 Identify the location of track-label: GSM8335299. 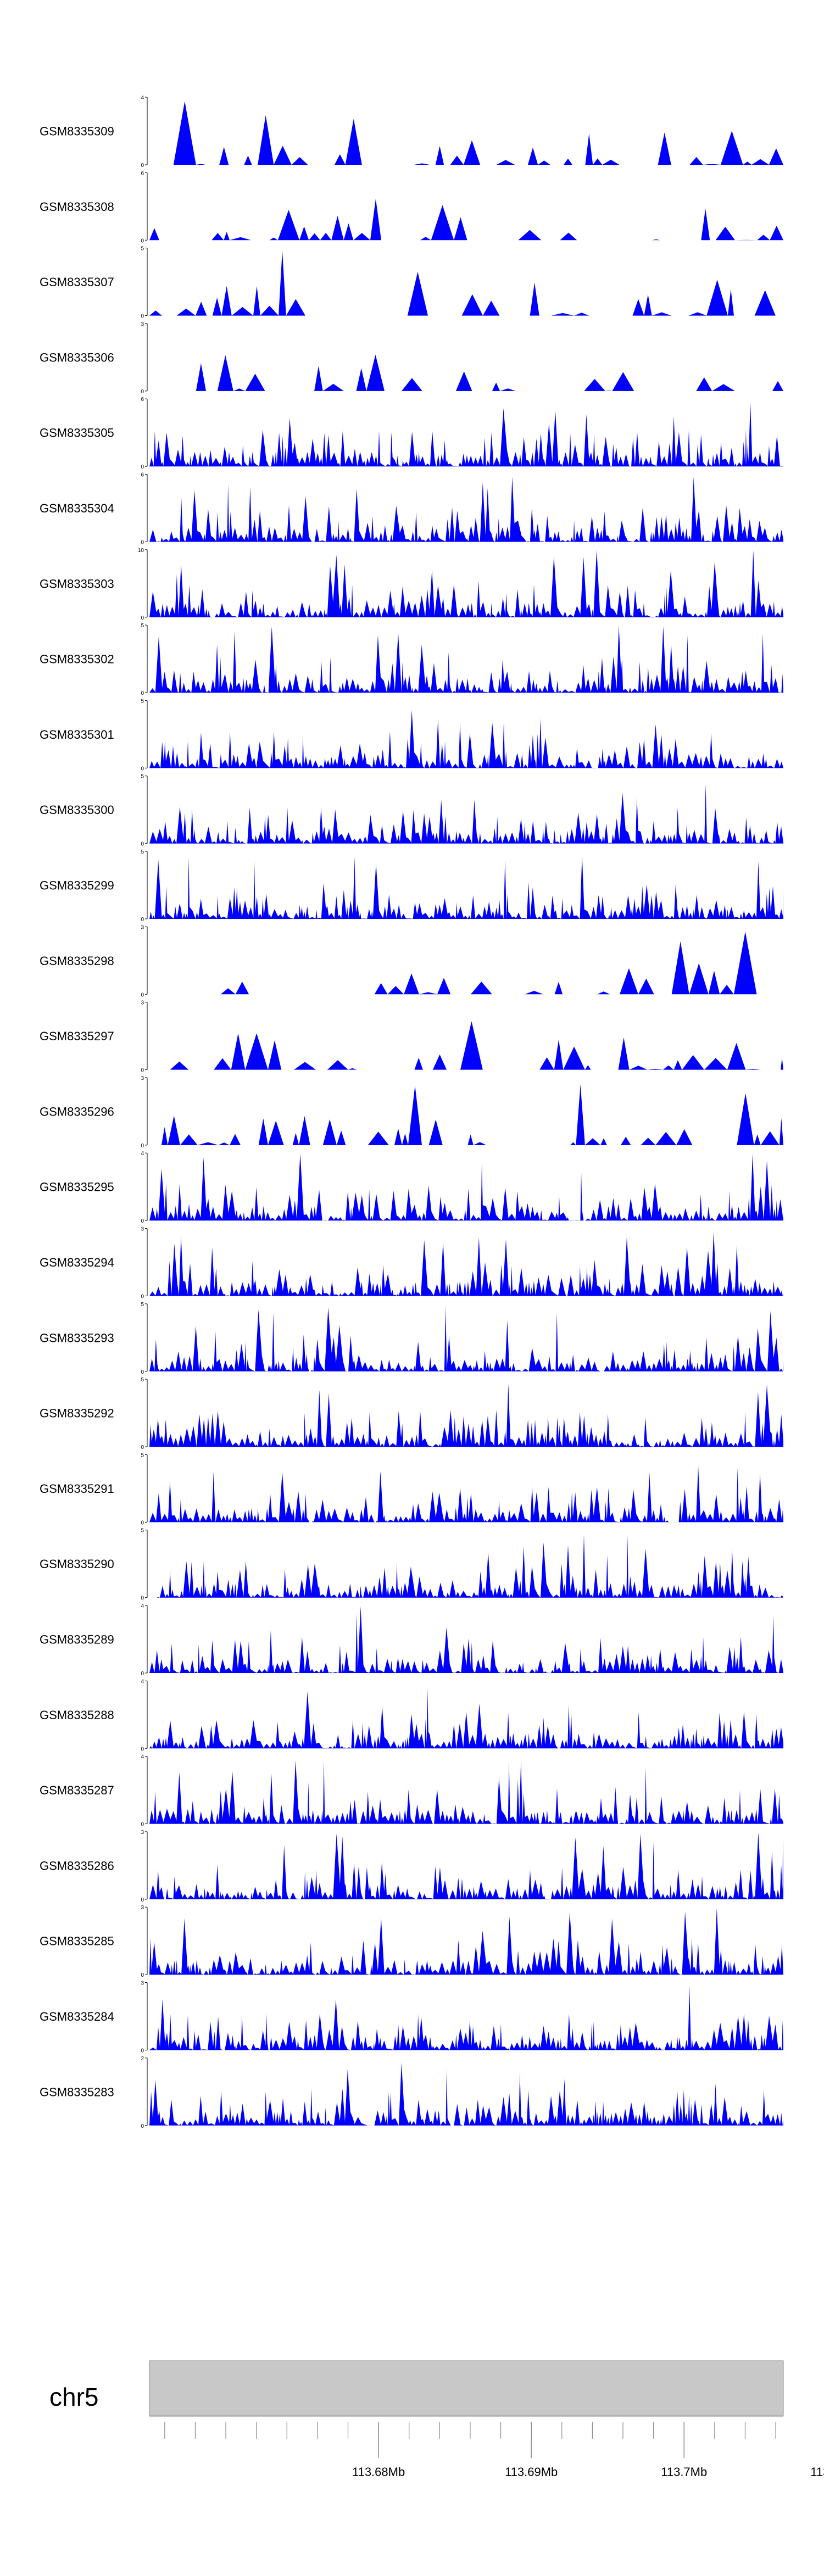
(77, 886).